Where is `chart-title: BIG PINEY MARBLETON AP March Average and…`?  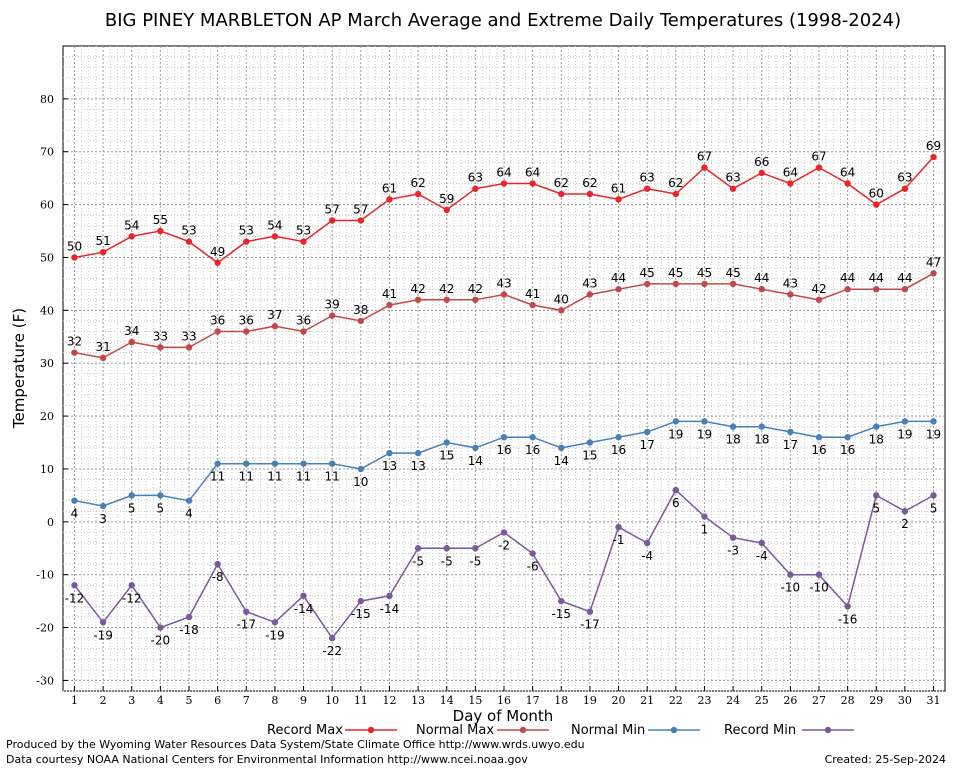
chart-title: BIG PINEY MARBLETON AP March Average and… is located at coordinates (503, 20).